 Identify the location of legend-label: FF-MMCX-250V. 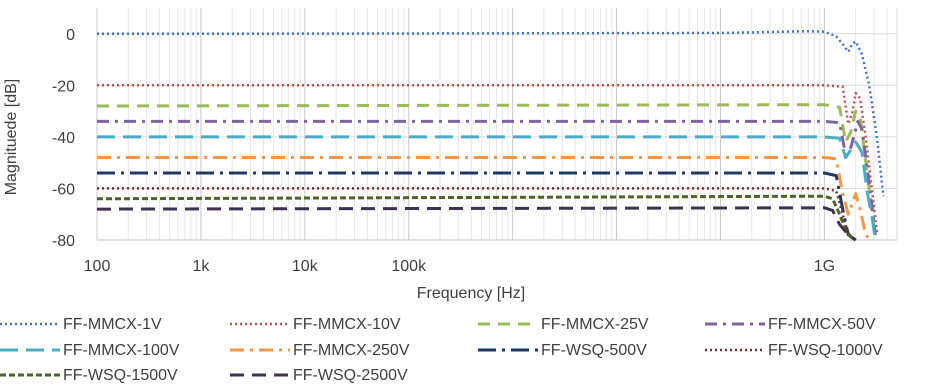
(351, 350).